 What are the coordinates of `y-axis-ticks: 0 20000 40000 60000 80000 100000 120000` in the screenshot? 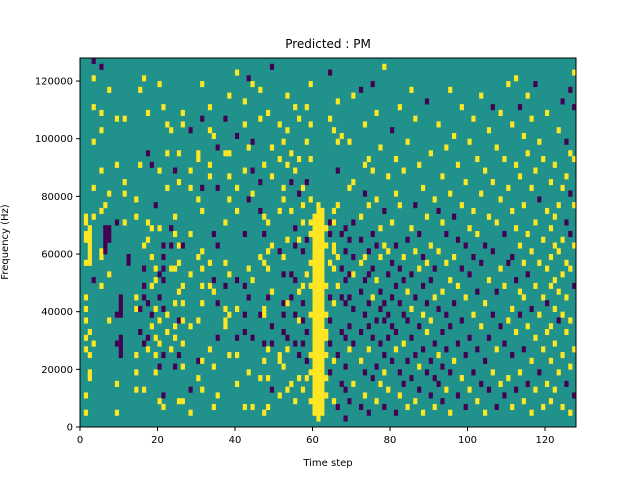 It's located at (57, 255).